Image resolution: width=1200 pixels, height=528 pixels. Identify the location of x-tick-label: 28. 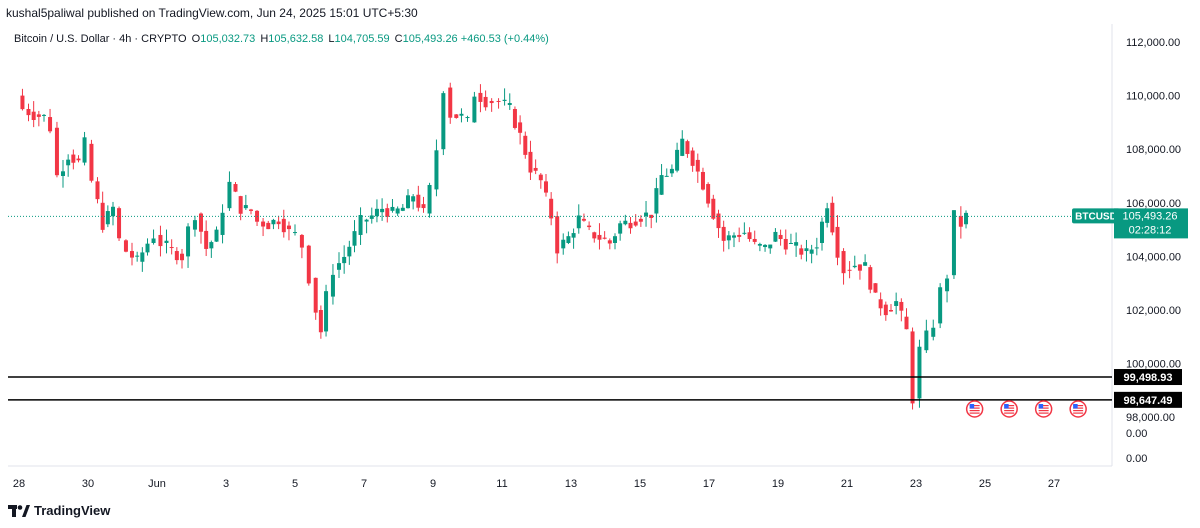
(19, 484).